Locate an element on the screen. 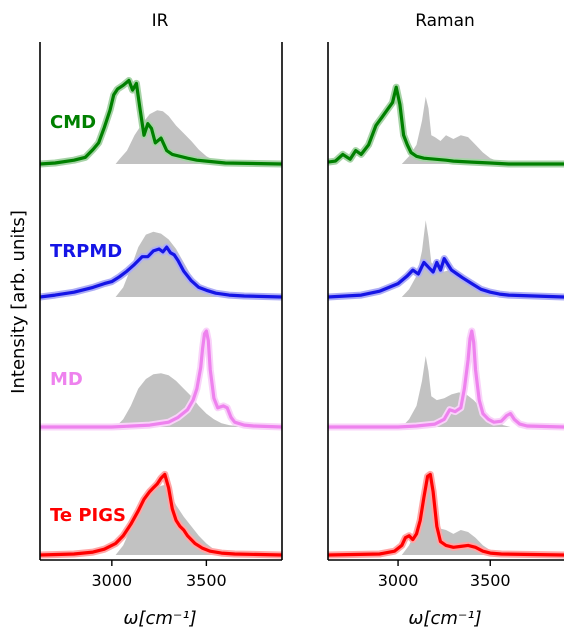 The image size is (564, 632). series-label-te-pigs: Te PIGS is located at coordinates (88, 515).